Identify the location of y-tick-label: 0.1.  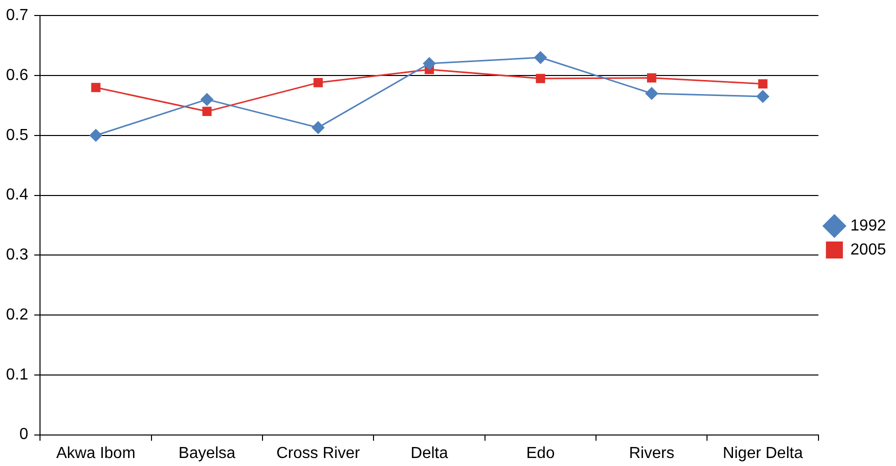
(17, 375).